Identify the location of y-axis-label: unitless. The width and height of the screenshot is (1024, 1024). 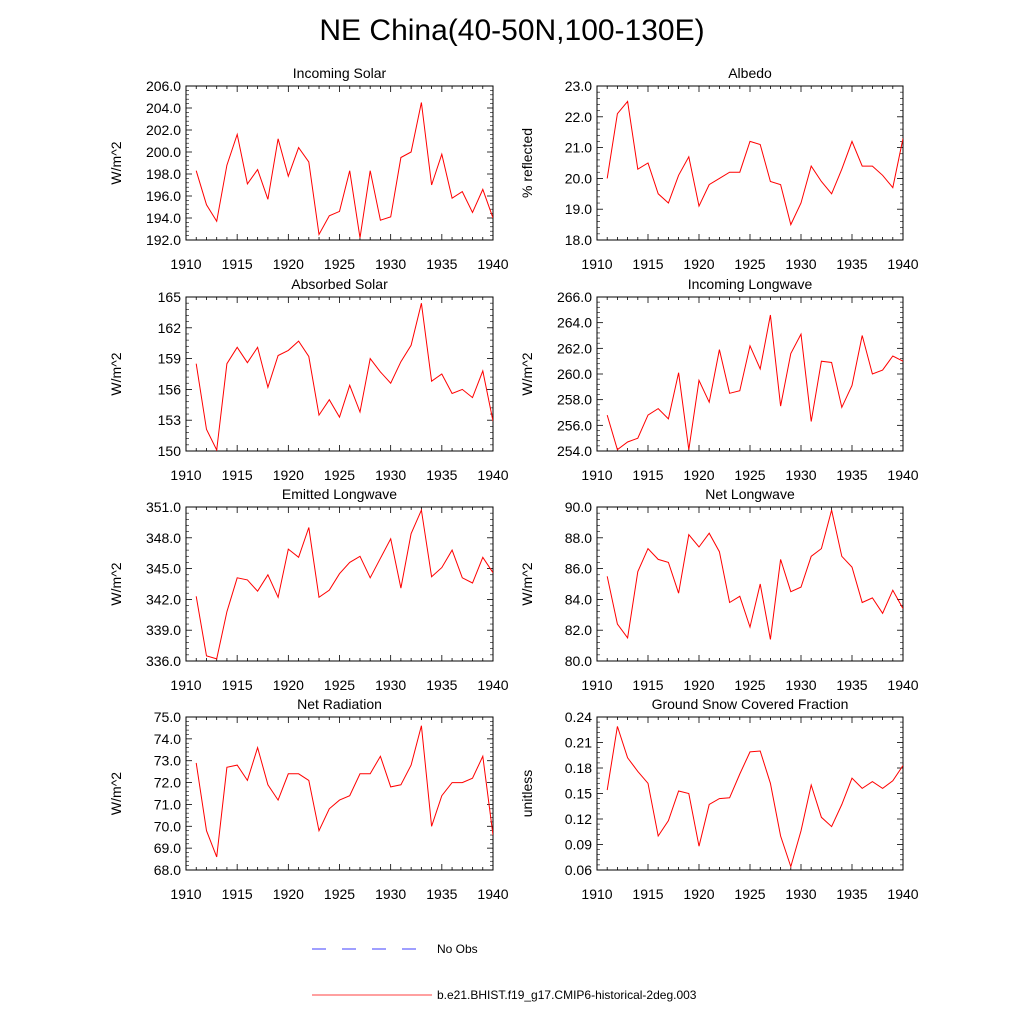
(527, 793).